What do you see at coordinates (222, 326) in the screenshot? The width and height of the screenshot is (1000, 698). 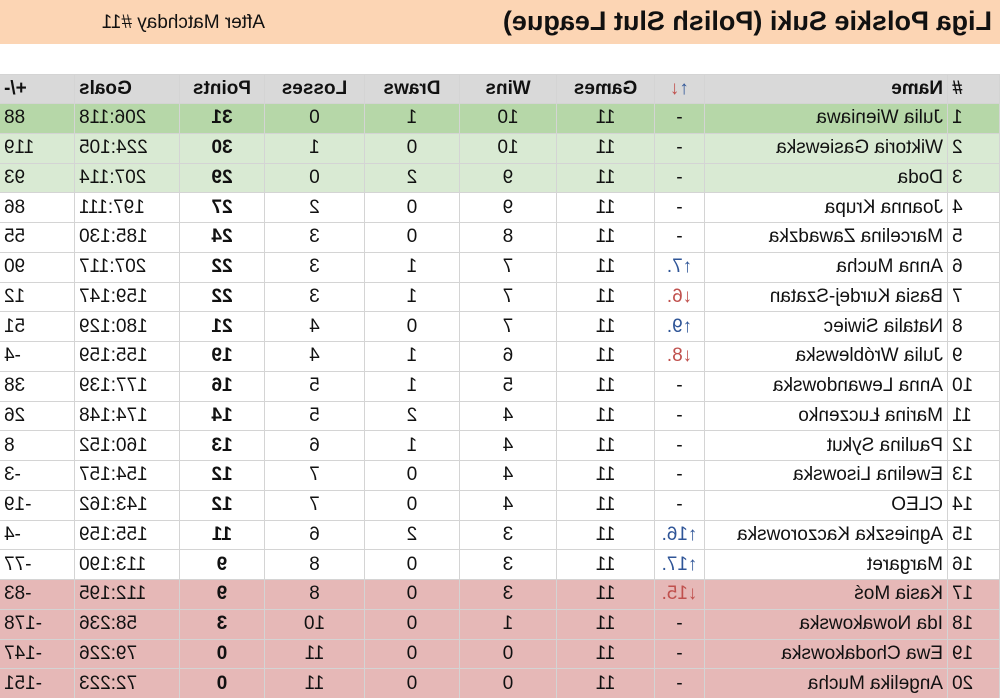 I see `points: 21` at bounding box center [222, 326].